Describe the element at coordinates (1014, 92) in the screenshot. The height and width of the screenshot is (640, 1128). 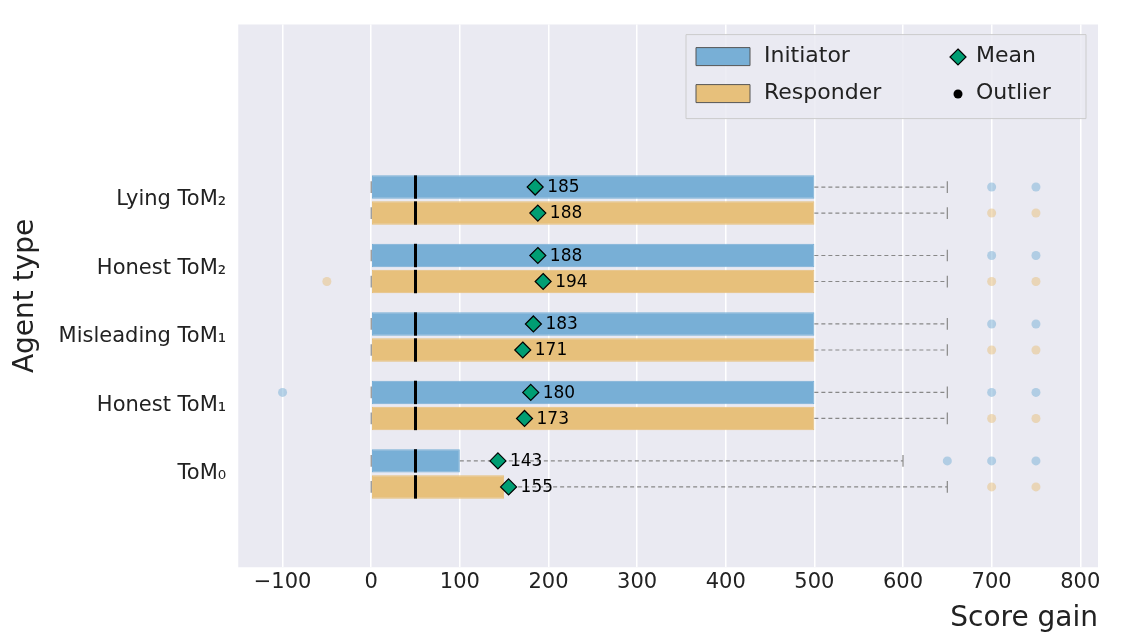
I see `text: Outlier` at that location.